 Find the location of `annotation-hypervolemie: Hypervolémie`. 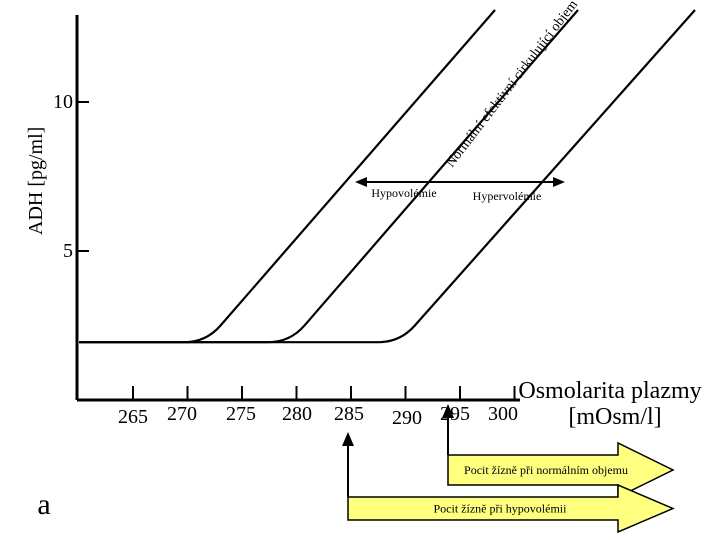

annotation-hypervolemie: Hypervolémie is located at coordinates (507, 196).